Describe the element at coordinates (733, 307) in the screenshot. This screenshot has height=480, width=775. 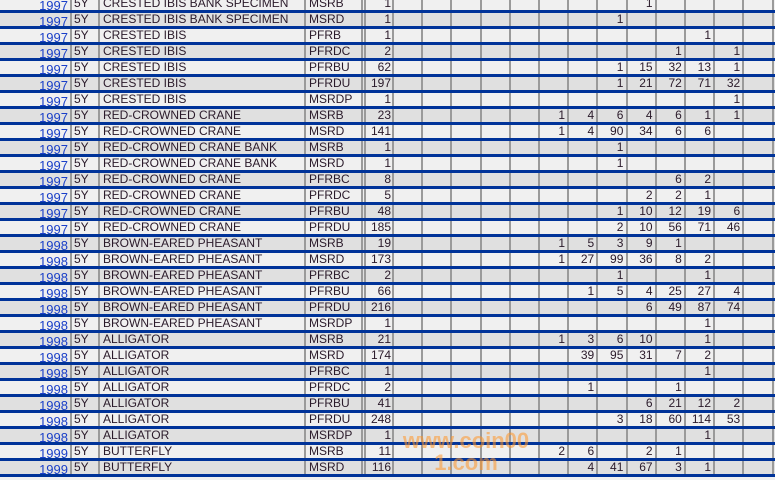
I see `count-cell: 74` at that location.